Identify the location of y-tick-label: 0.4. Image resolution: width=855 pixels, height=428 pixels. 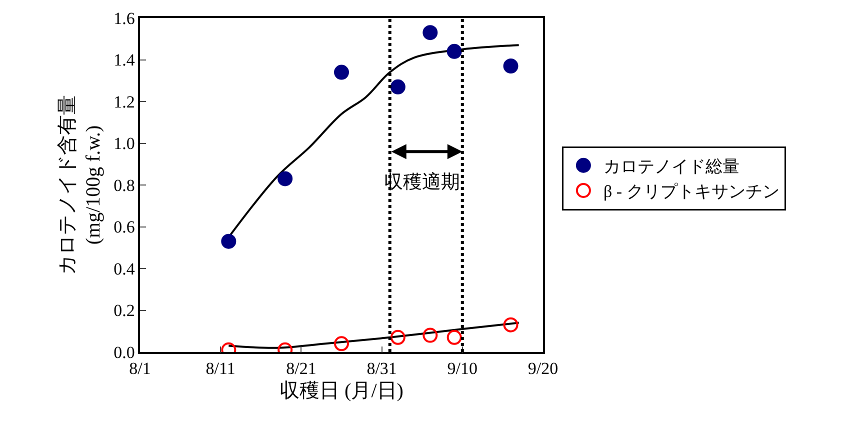
(125, 268).